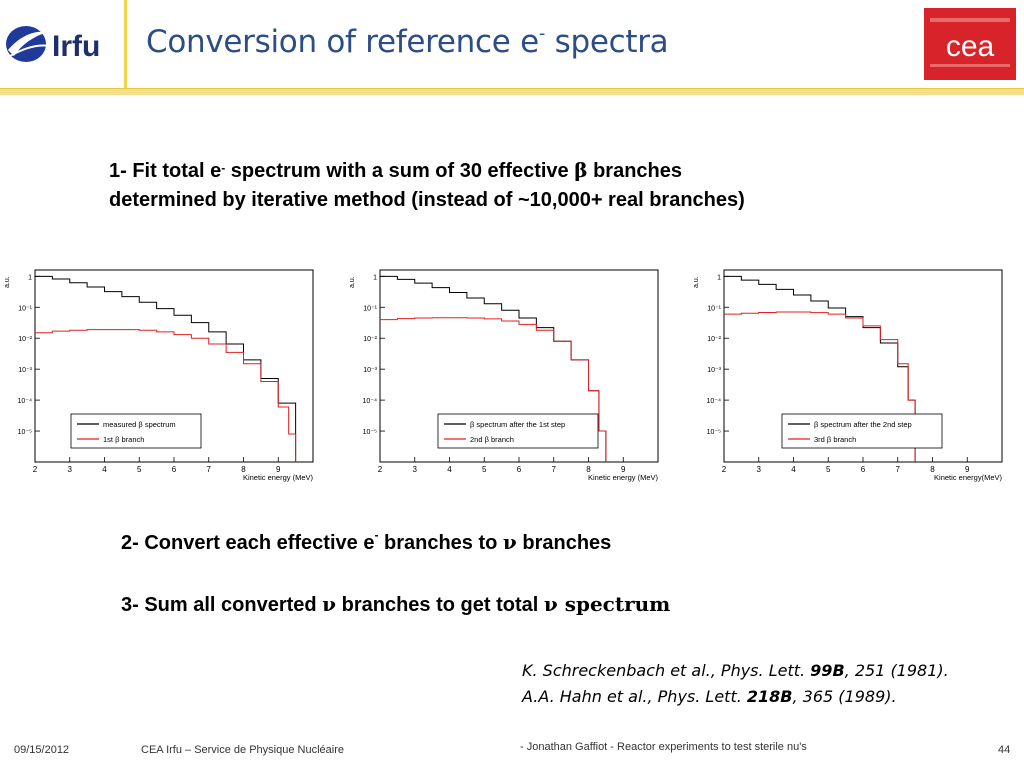 The image size is (1024, 768). I want to click on x-axis-label: Kinetic energy(MeV), so click(968, 477).